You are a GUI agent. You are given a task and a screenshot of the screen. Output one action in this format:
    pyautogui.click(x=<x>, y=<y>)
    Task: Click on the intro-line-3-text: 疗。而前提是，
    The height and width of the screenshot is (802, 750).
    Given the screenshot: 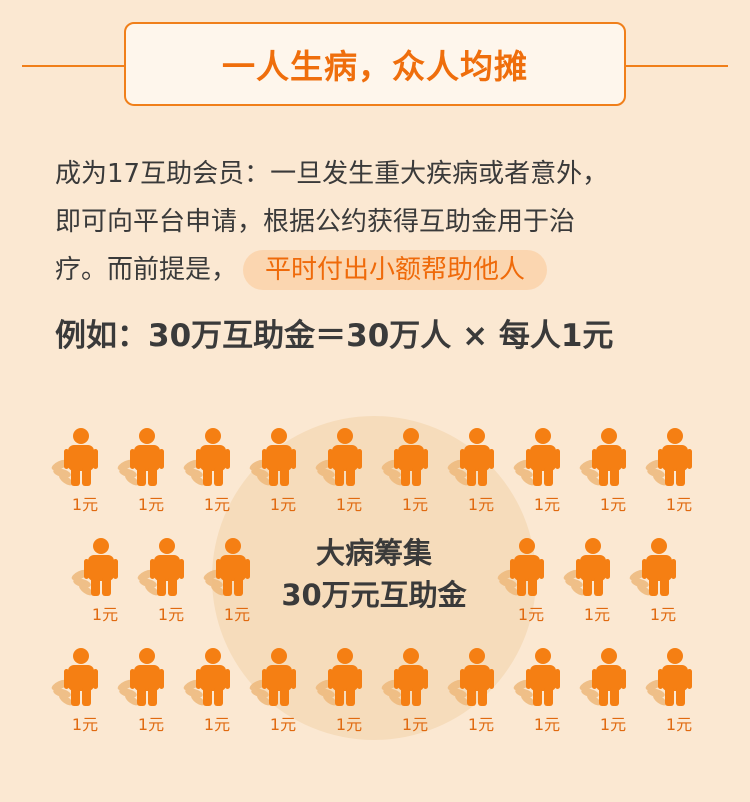 What is the action you would take?
    pyautogui.click(x=146, y=270)
    